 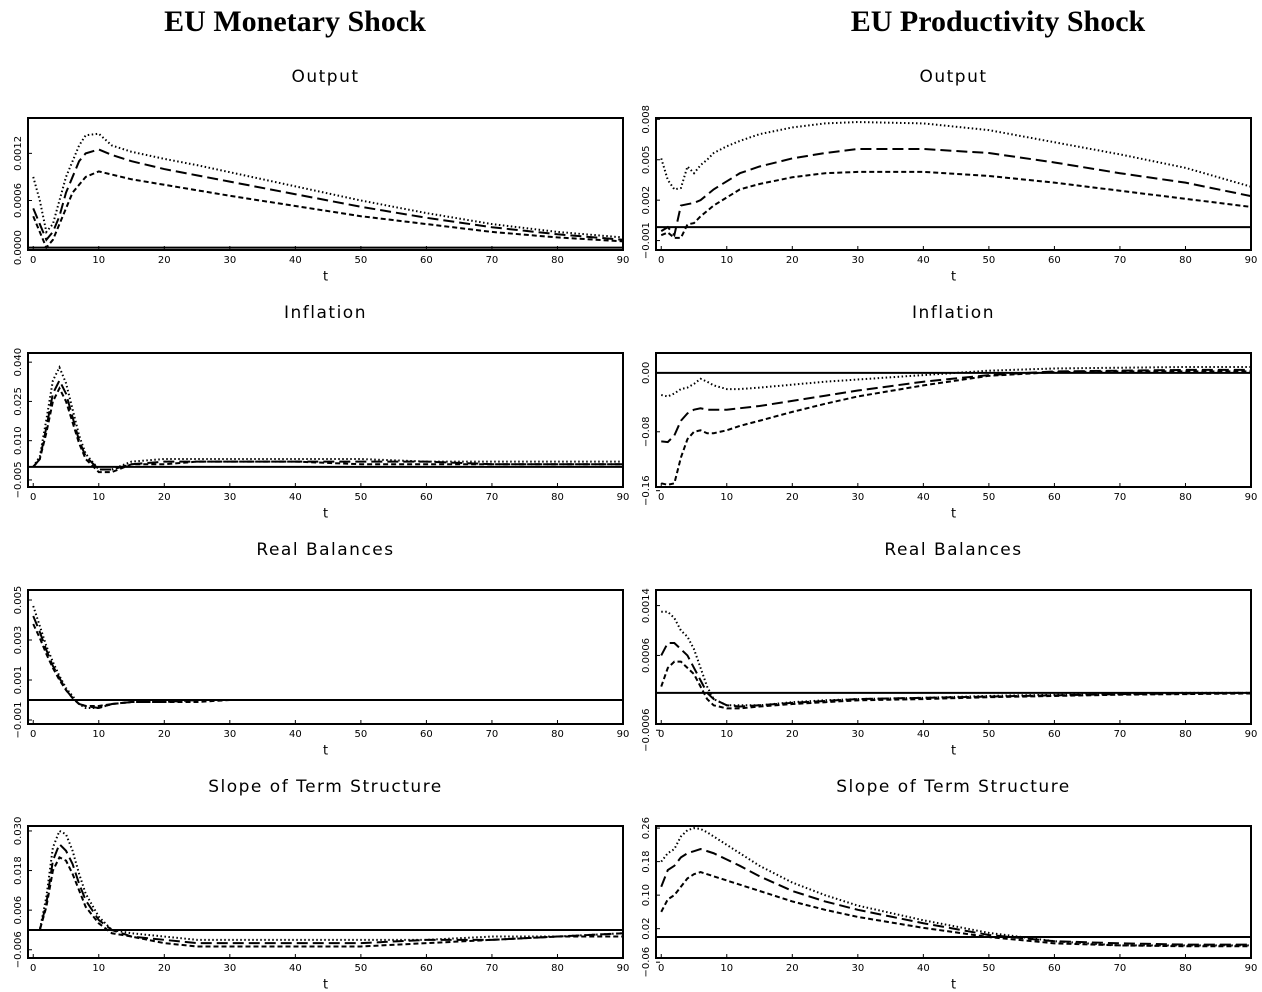 What do you see at coordinates (646, 119) in the screenshot?
I see `y-tick-label: 0.008` at bounding box center [646, 119].